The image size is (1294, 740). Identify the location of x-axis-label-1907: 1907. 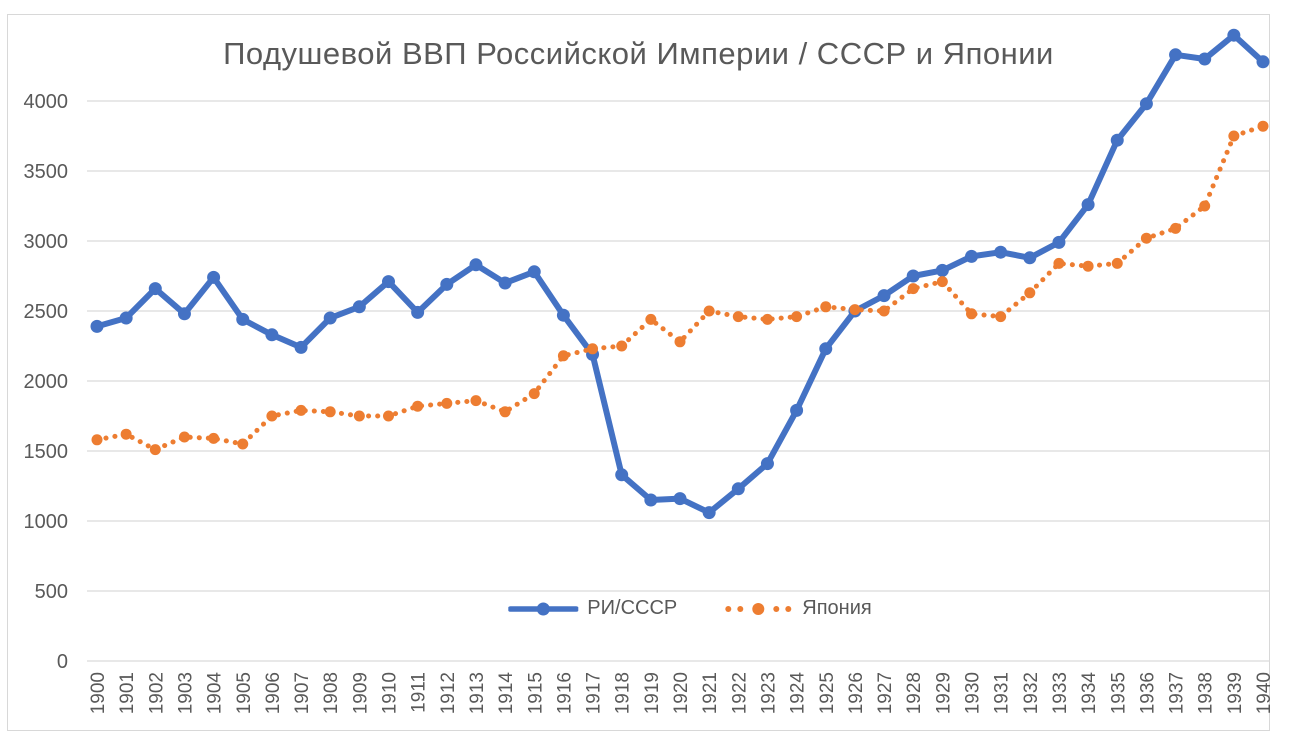
(302, 693).